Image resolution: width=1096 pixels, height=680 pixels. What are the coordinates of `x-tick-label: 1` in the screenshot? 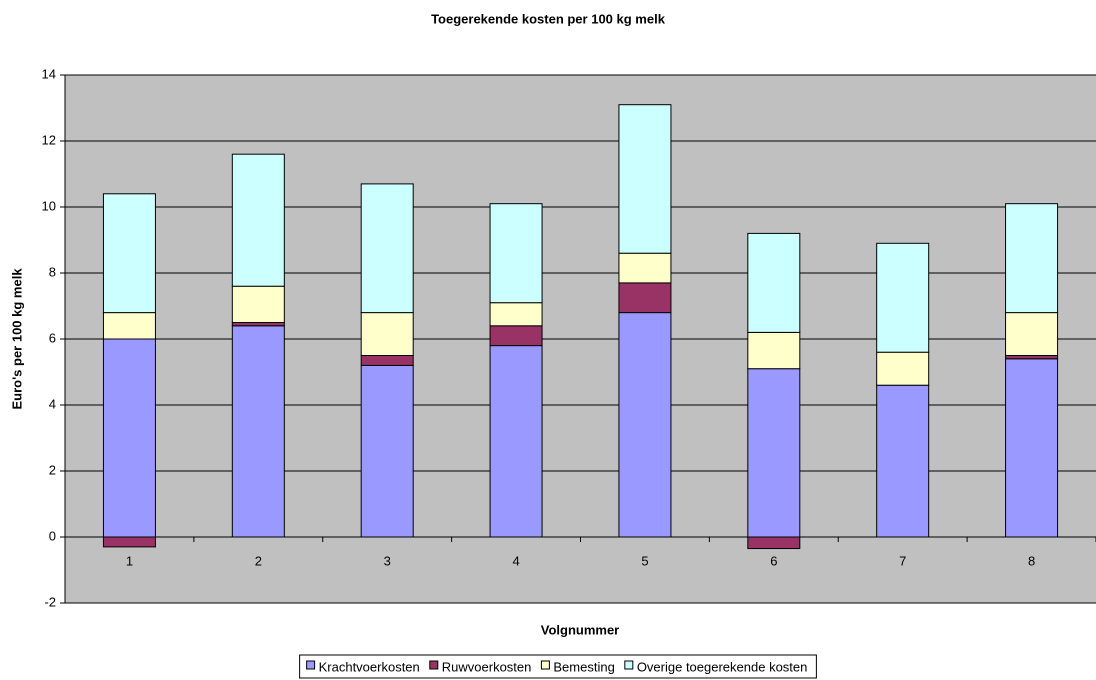 It's located at (129, 560).